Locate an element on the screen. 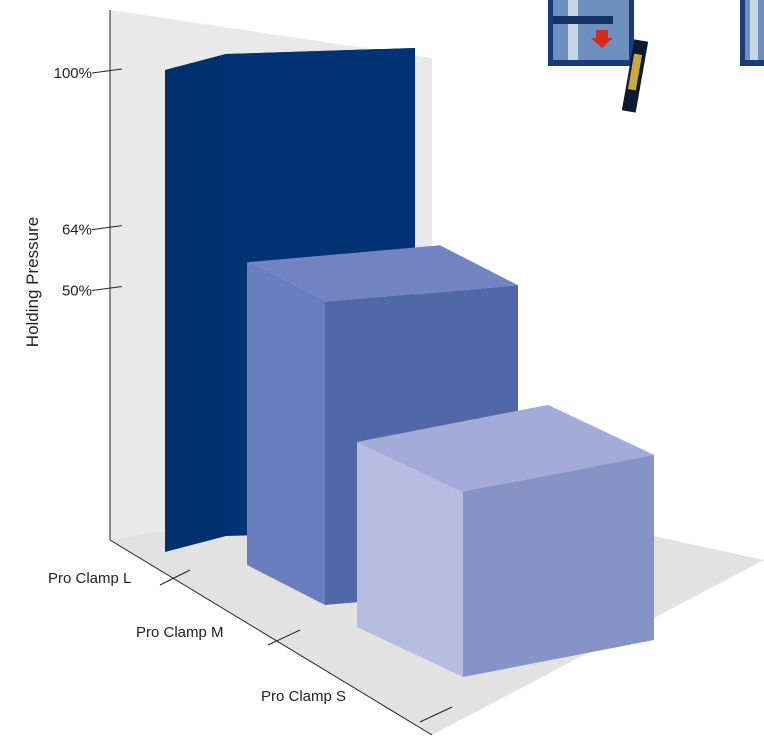 The height and width of the screenshot is (738, 764). category-label-1: Pro Clamp M is located at coordinates (180, 632).